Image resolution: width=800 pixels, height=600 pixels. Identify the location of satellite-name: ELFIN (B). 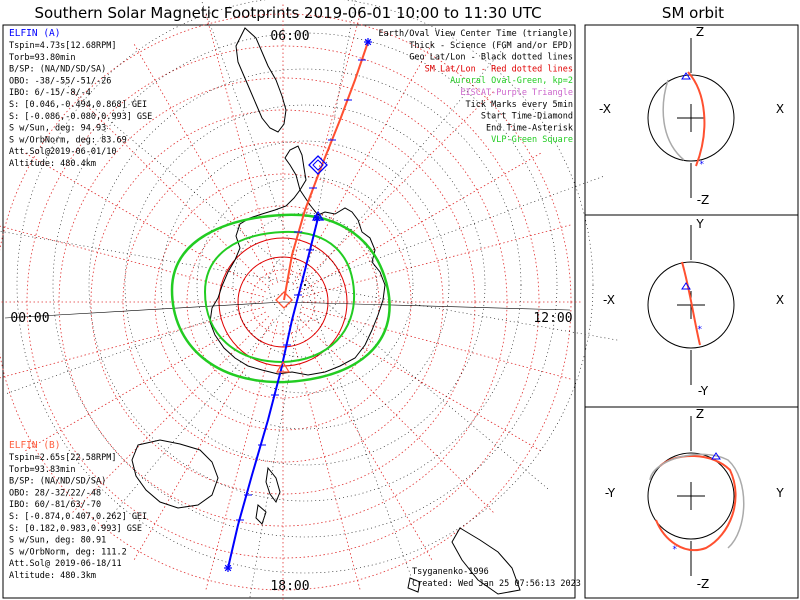
(34, 445).